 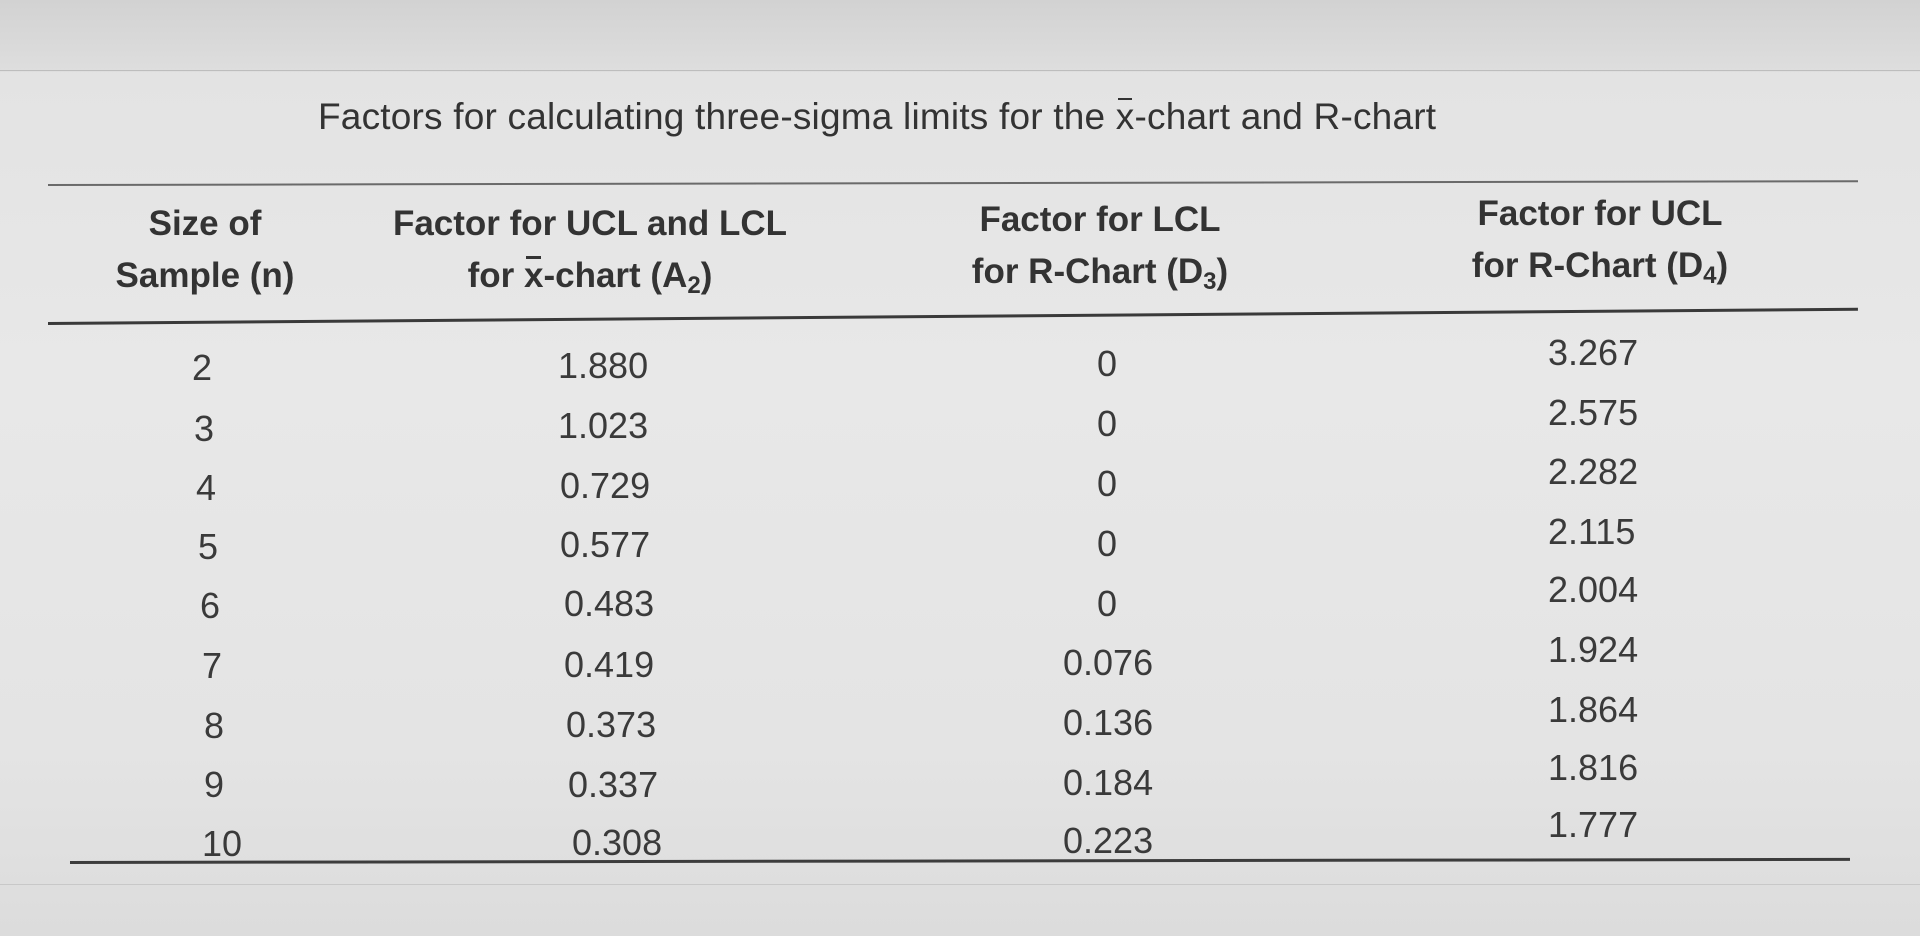 I want to click on cell-a2: 0.337, so click(x=613, y=784).